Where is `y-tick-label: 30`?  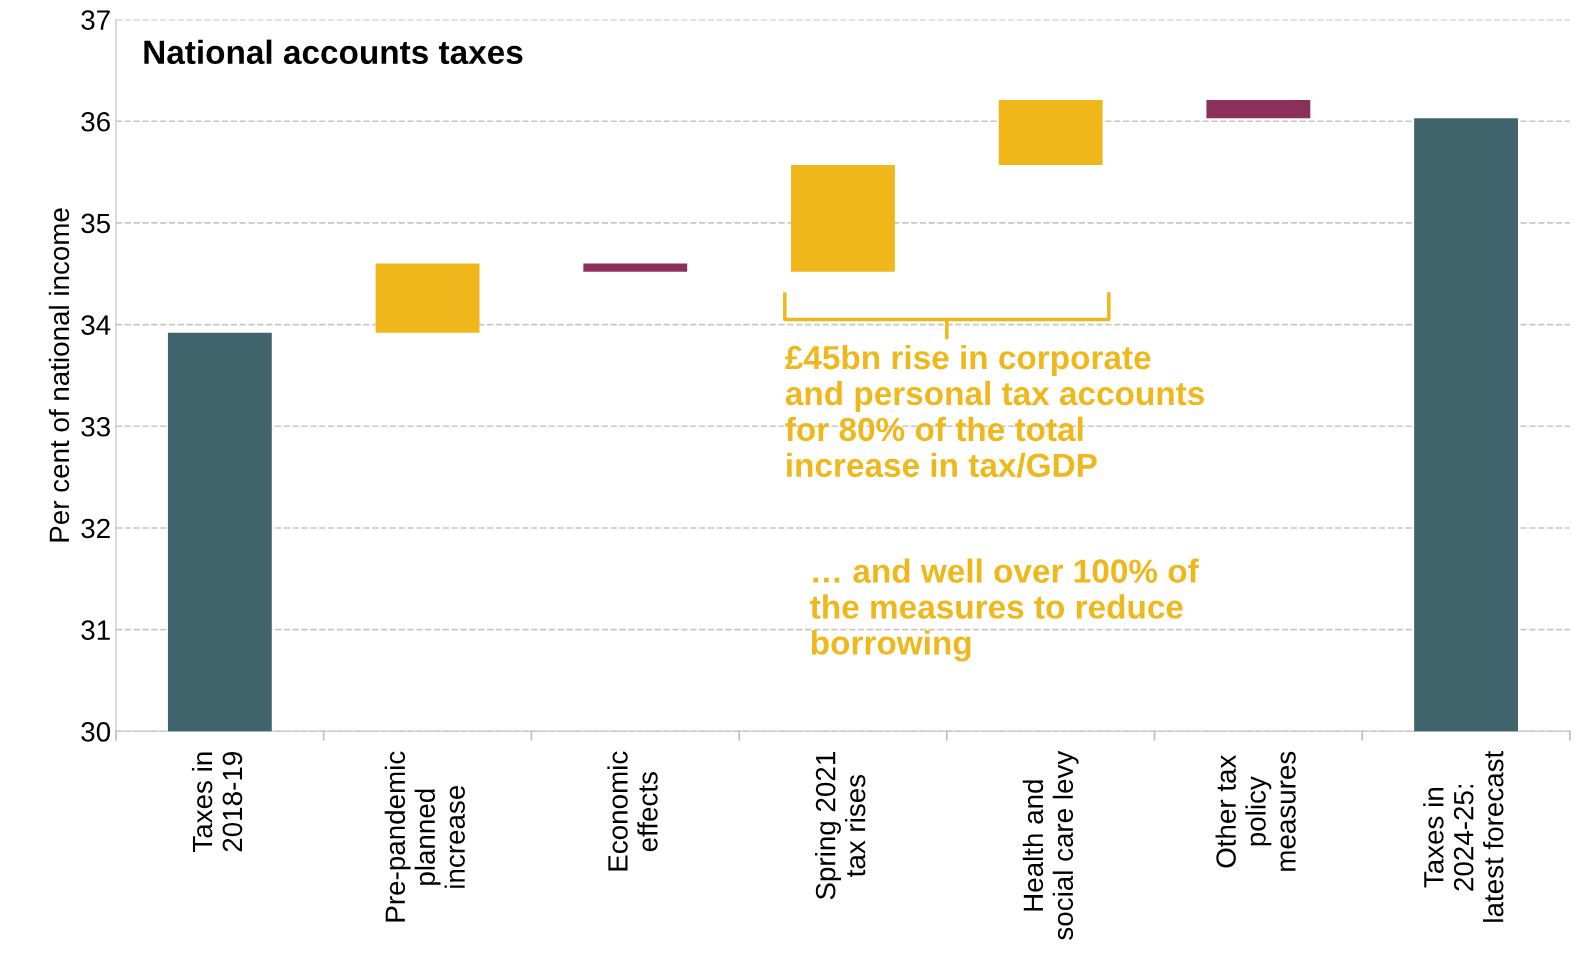
y-tick-label: 30 is located at coordinates (96, 731).